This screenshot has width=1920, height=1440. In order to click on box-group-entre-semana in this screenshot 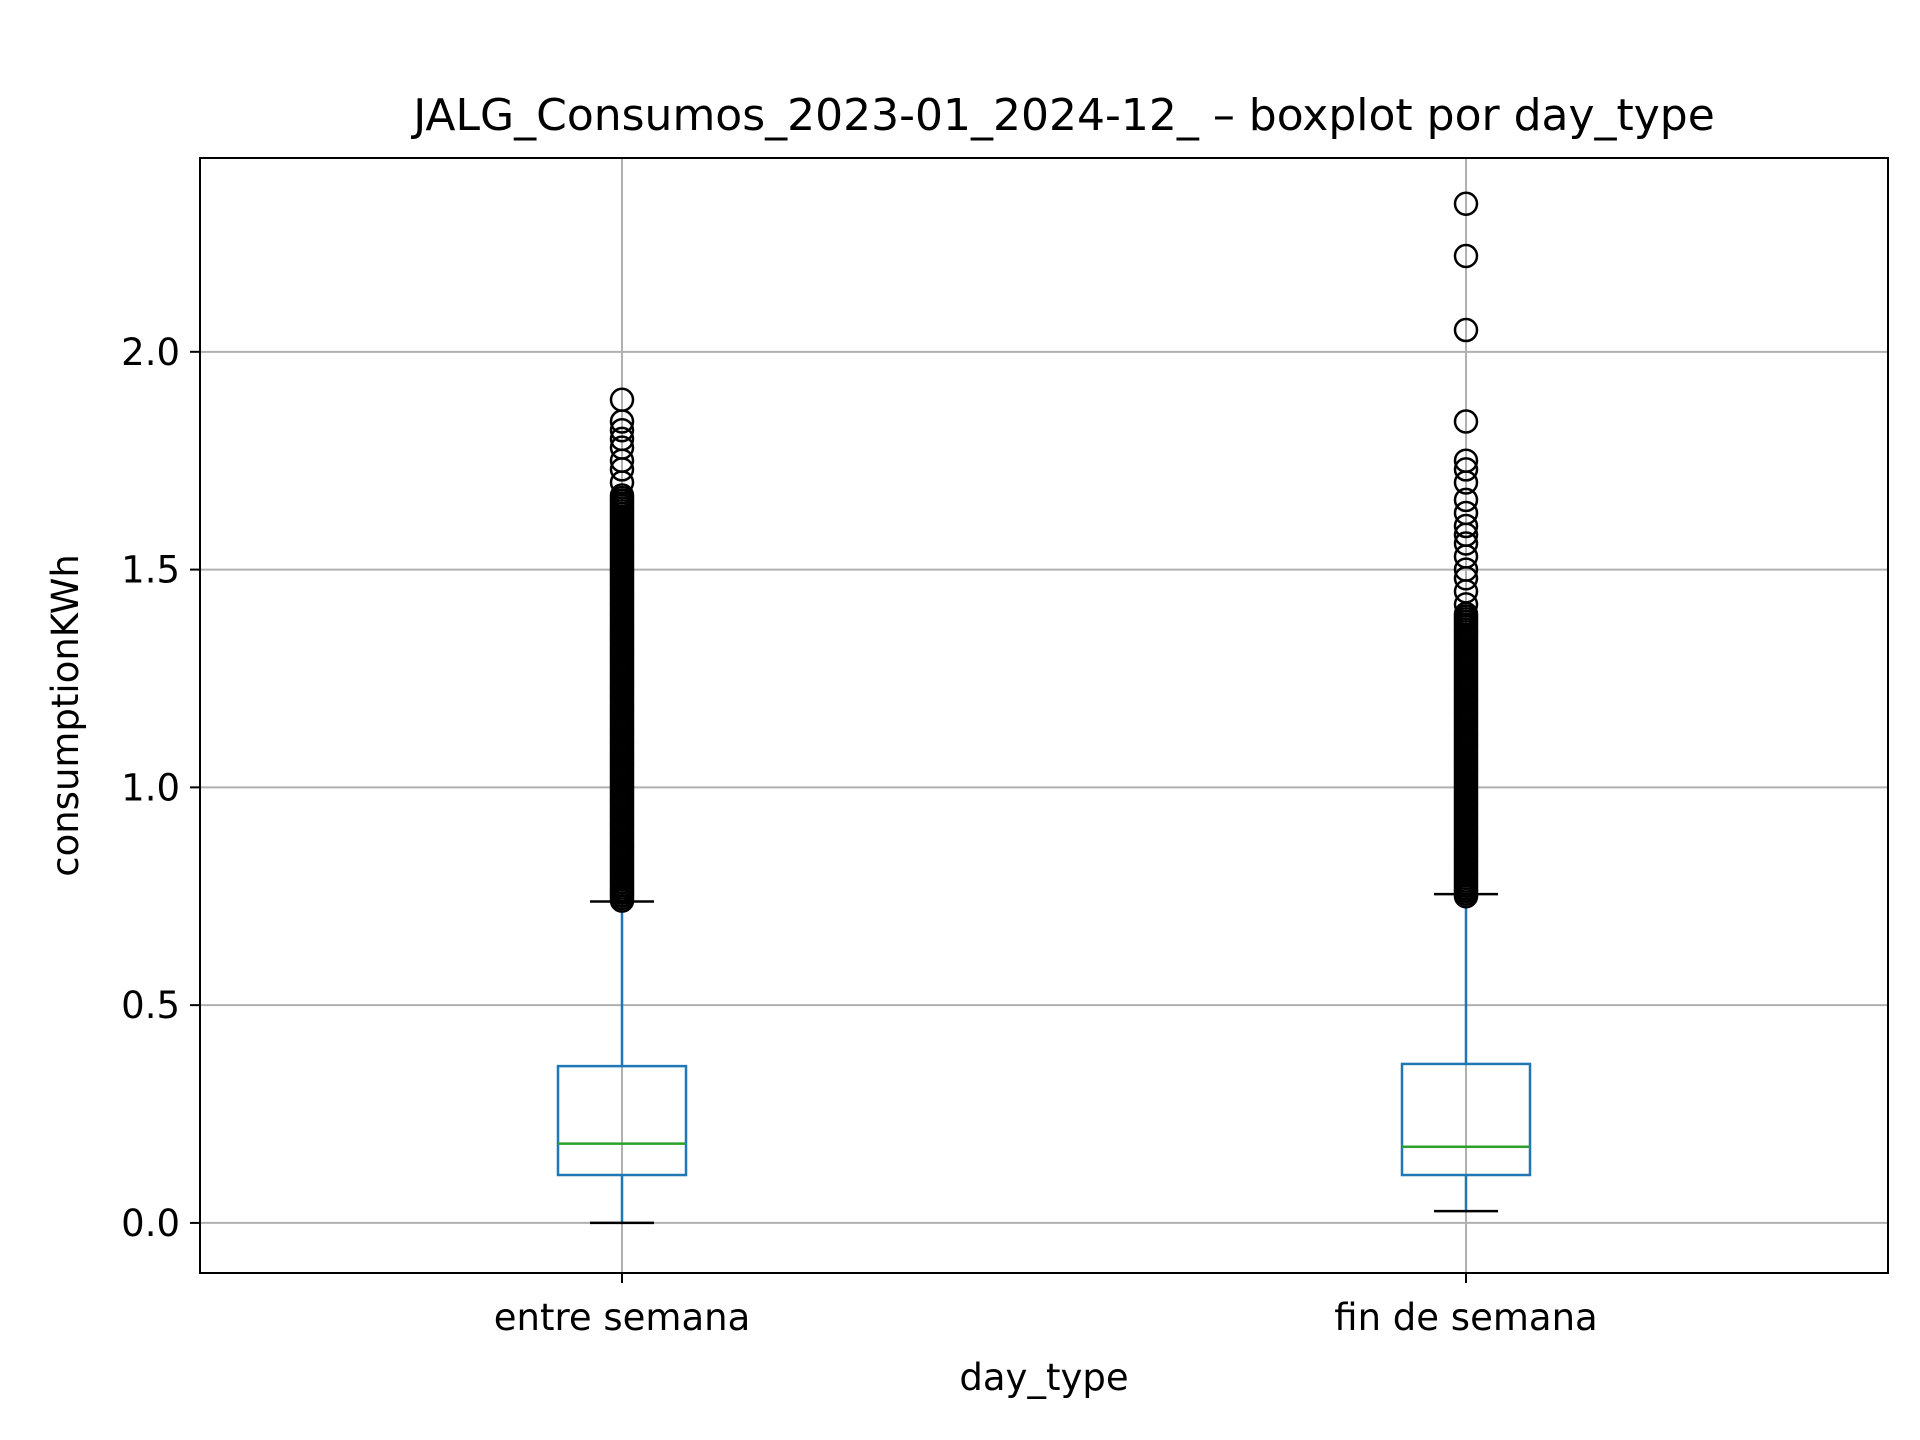, I will do `click(622, 806)`.